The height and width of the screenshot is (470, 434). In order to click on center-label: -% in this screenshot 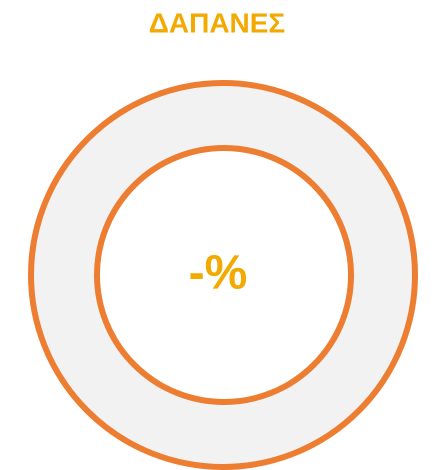, I will do `click(218, 273)`.